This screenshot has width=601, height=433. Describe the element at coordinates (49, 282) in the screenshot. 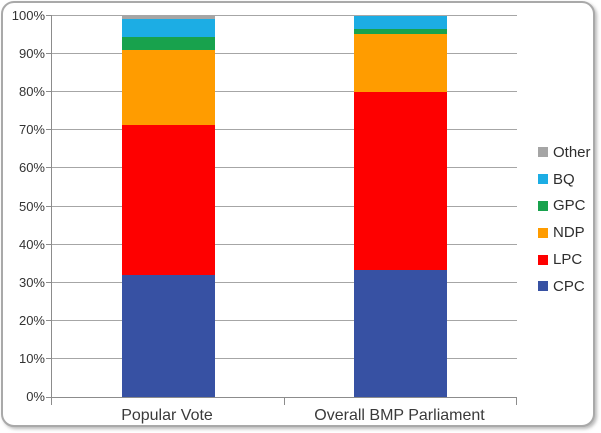

I see `y-tick-mark-30%` at that location.